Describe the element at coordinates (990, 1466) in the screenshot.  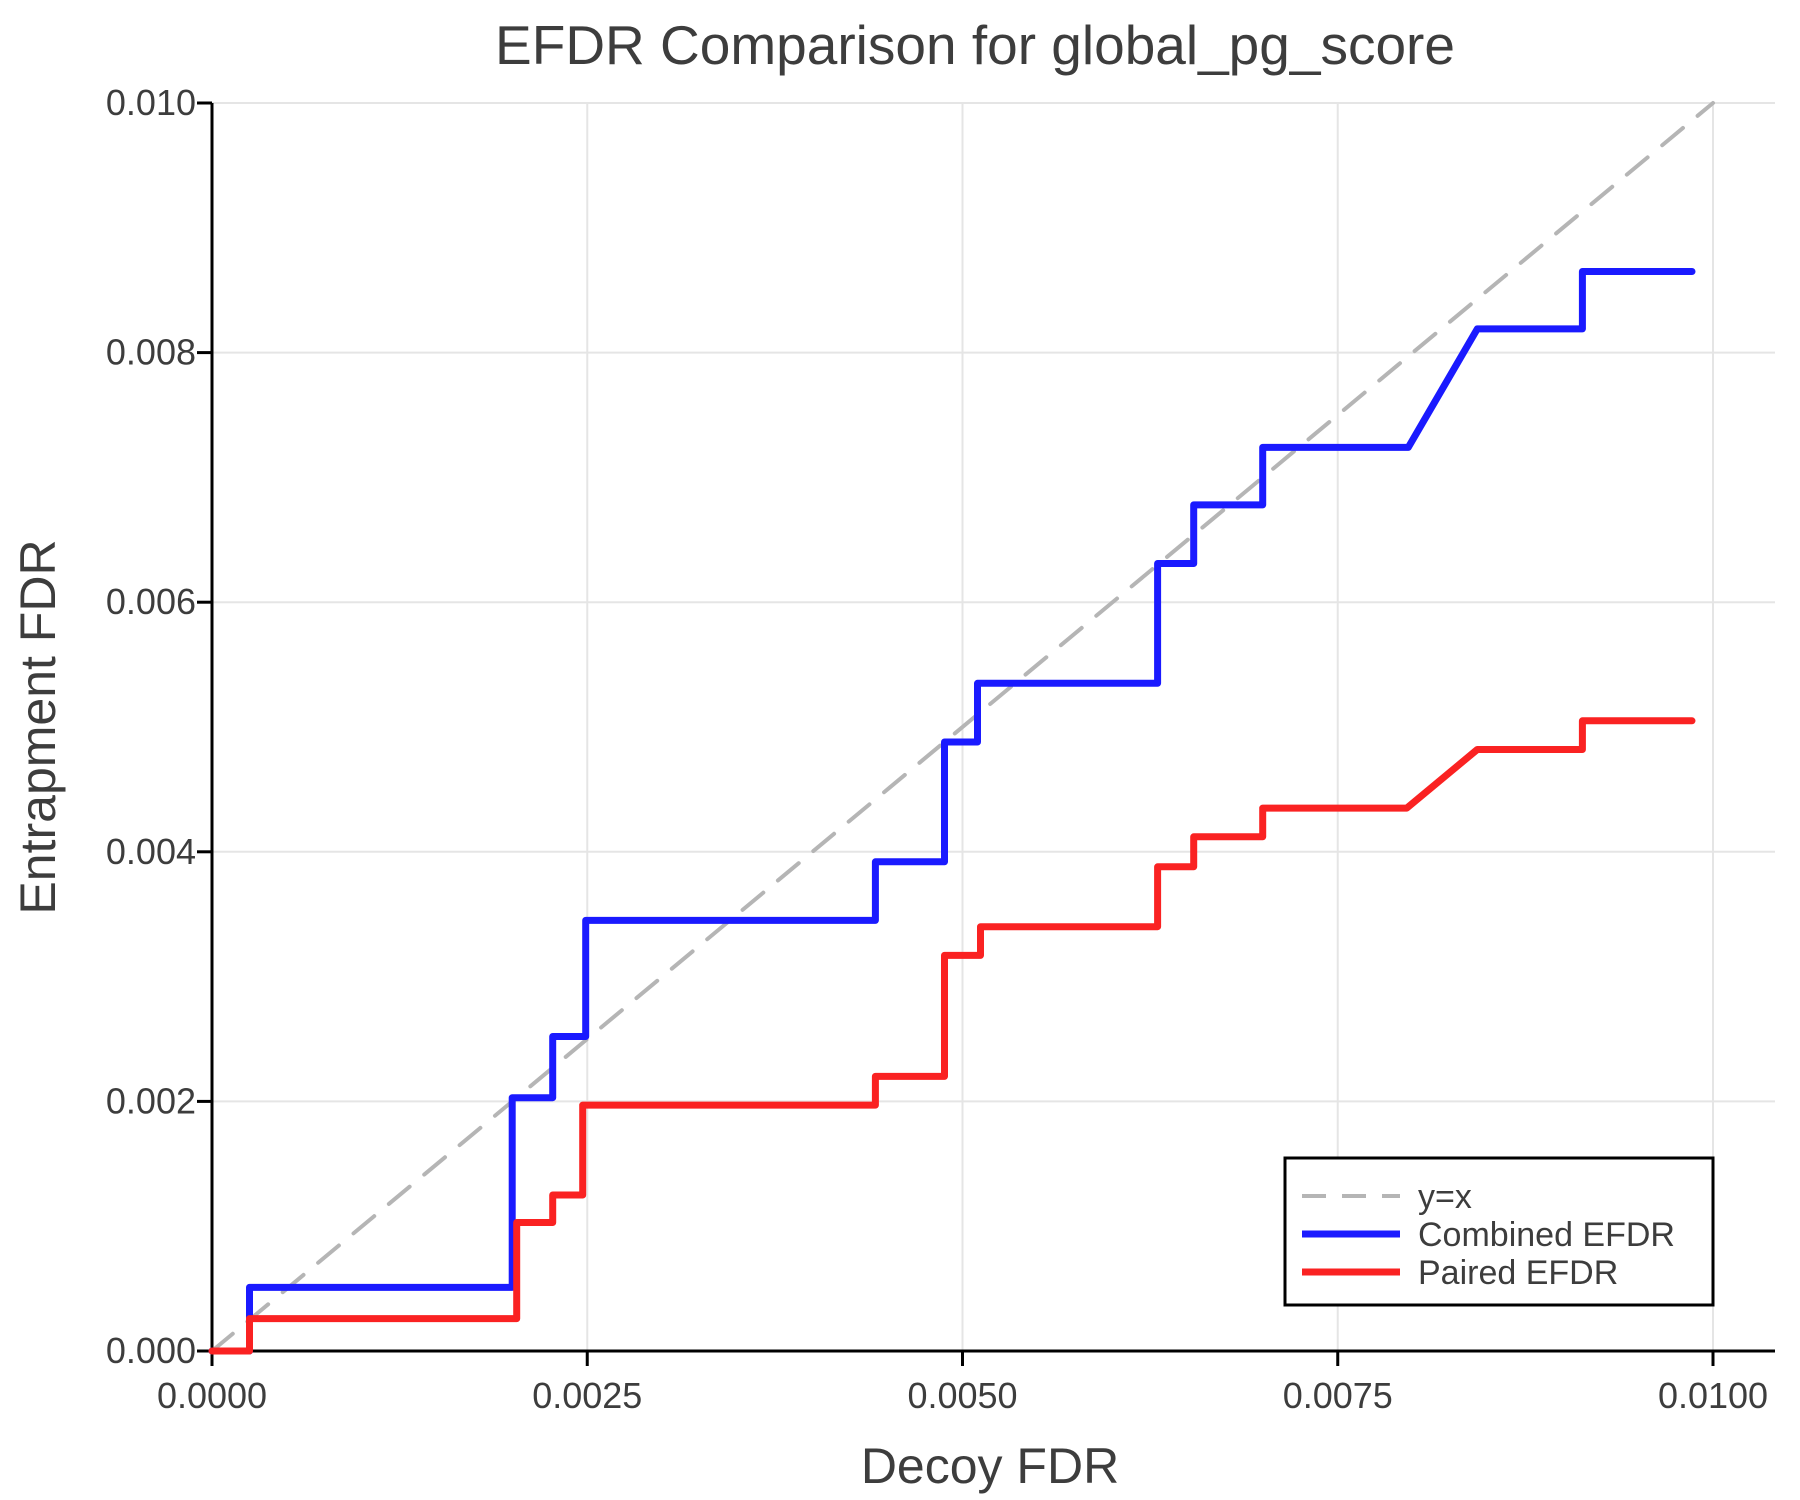
I see `x-axis-title: Decoy FDR` at that location.